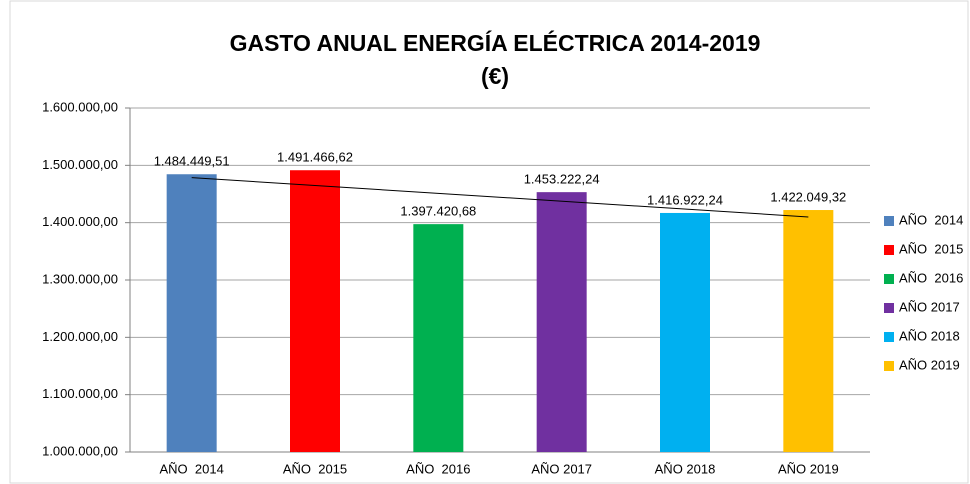  What do you see at coordinates (80, 393) in the screenshot?
I see `y-tick-label: 1.100.000,00` at bounding box center [80, 393].